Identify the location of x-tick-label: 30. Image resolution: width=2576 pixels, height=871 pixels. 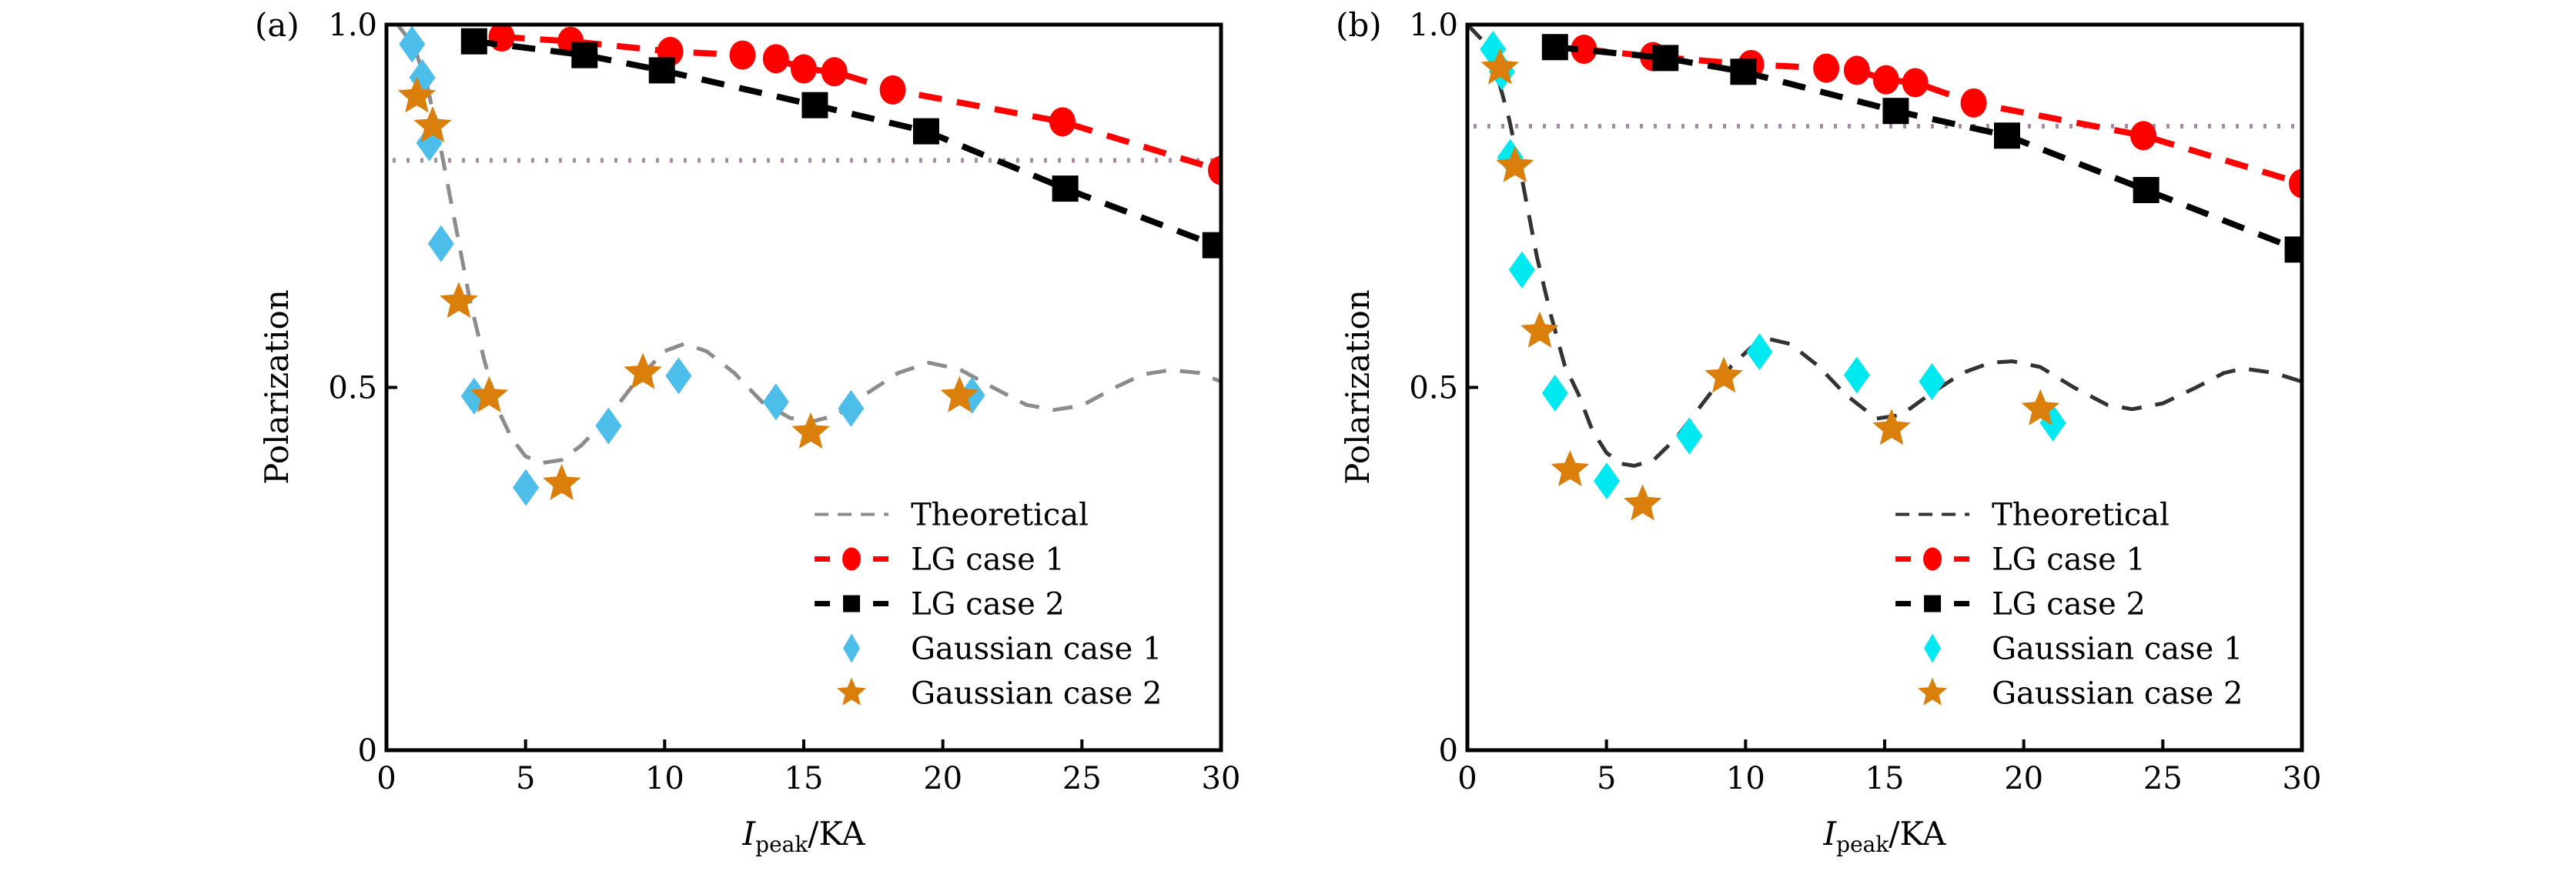
(2303, 778).